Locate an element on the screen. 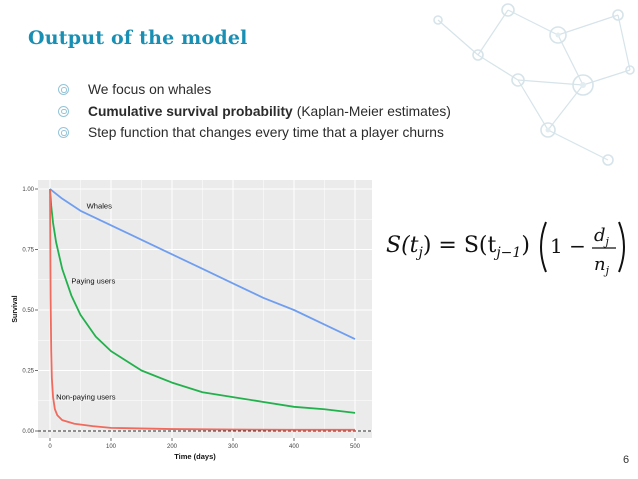 The width and height of the screenshot is (638, 479). y-tick-label: 0.25 is located at coordinates (28, 372).